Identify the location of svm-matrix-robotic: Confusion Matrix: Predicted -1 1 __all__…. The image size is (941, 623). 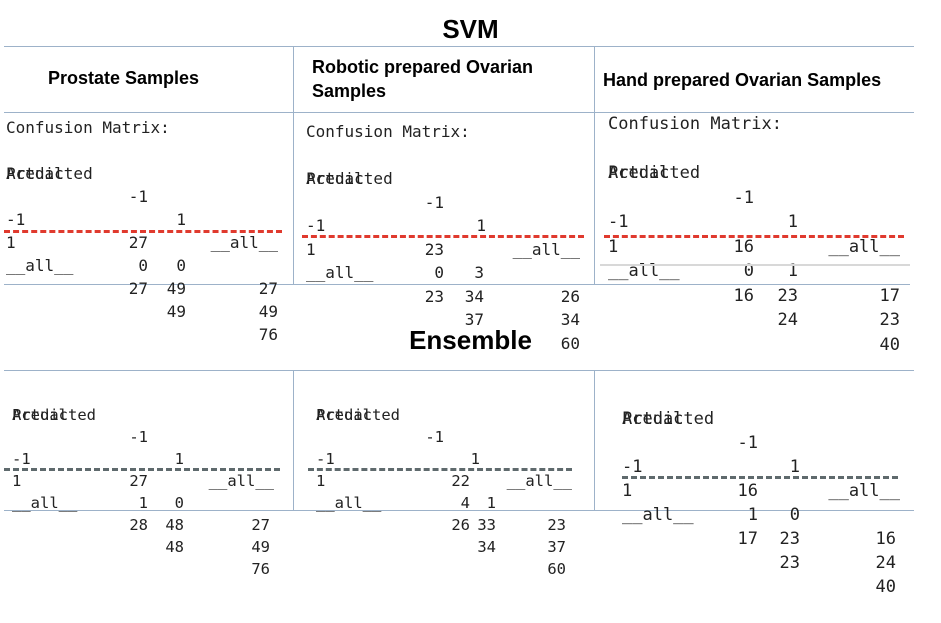
(447, 236).